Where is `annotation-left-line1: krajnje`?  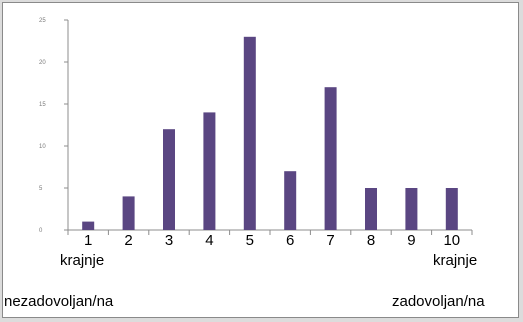
annotation-left-line1: krajnje is located at coordinates (82, 260).